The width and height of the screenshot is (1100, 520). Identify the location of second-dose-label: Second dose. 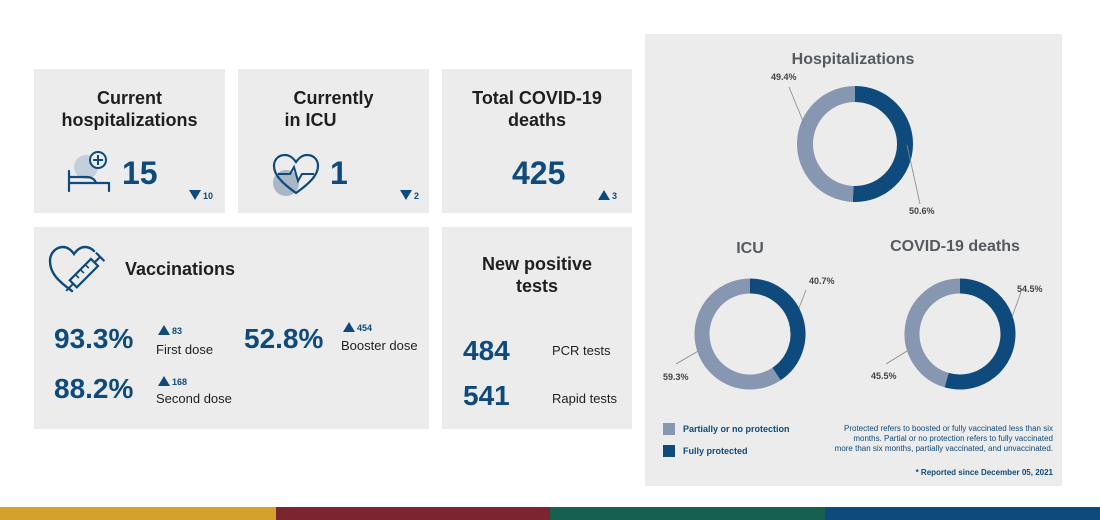
(194, 398).